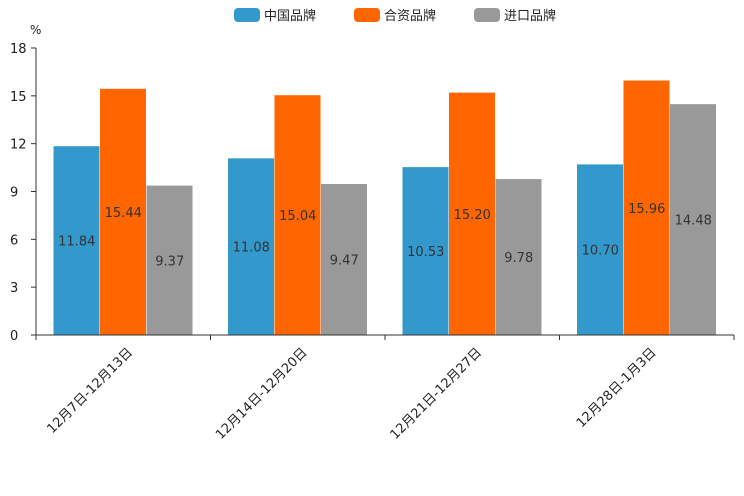 The height and width of the screenshot is (496, 744). I want to click on bar-value-label: 15.44, so click(123, 213).